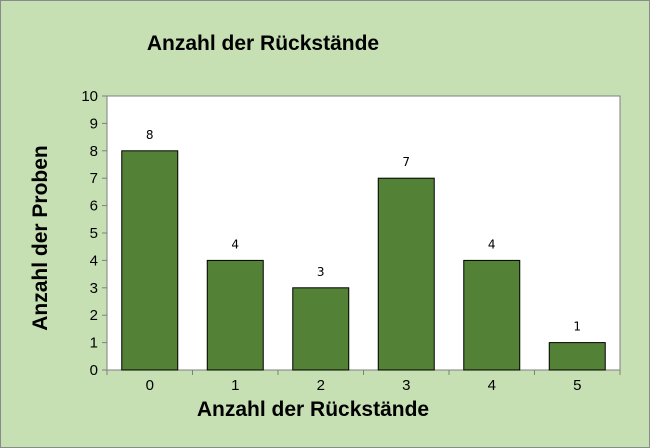  Describe the element at coordinates (94, 178) in the screenshot. I see `y-tick-label: 7` at that location.